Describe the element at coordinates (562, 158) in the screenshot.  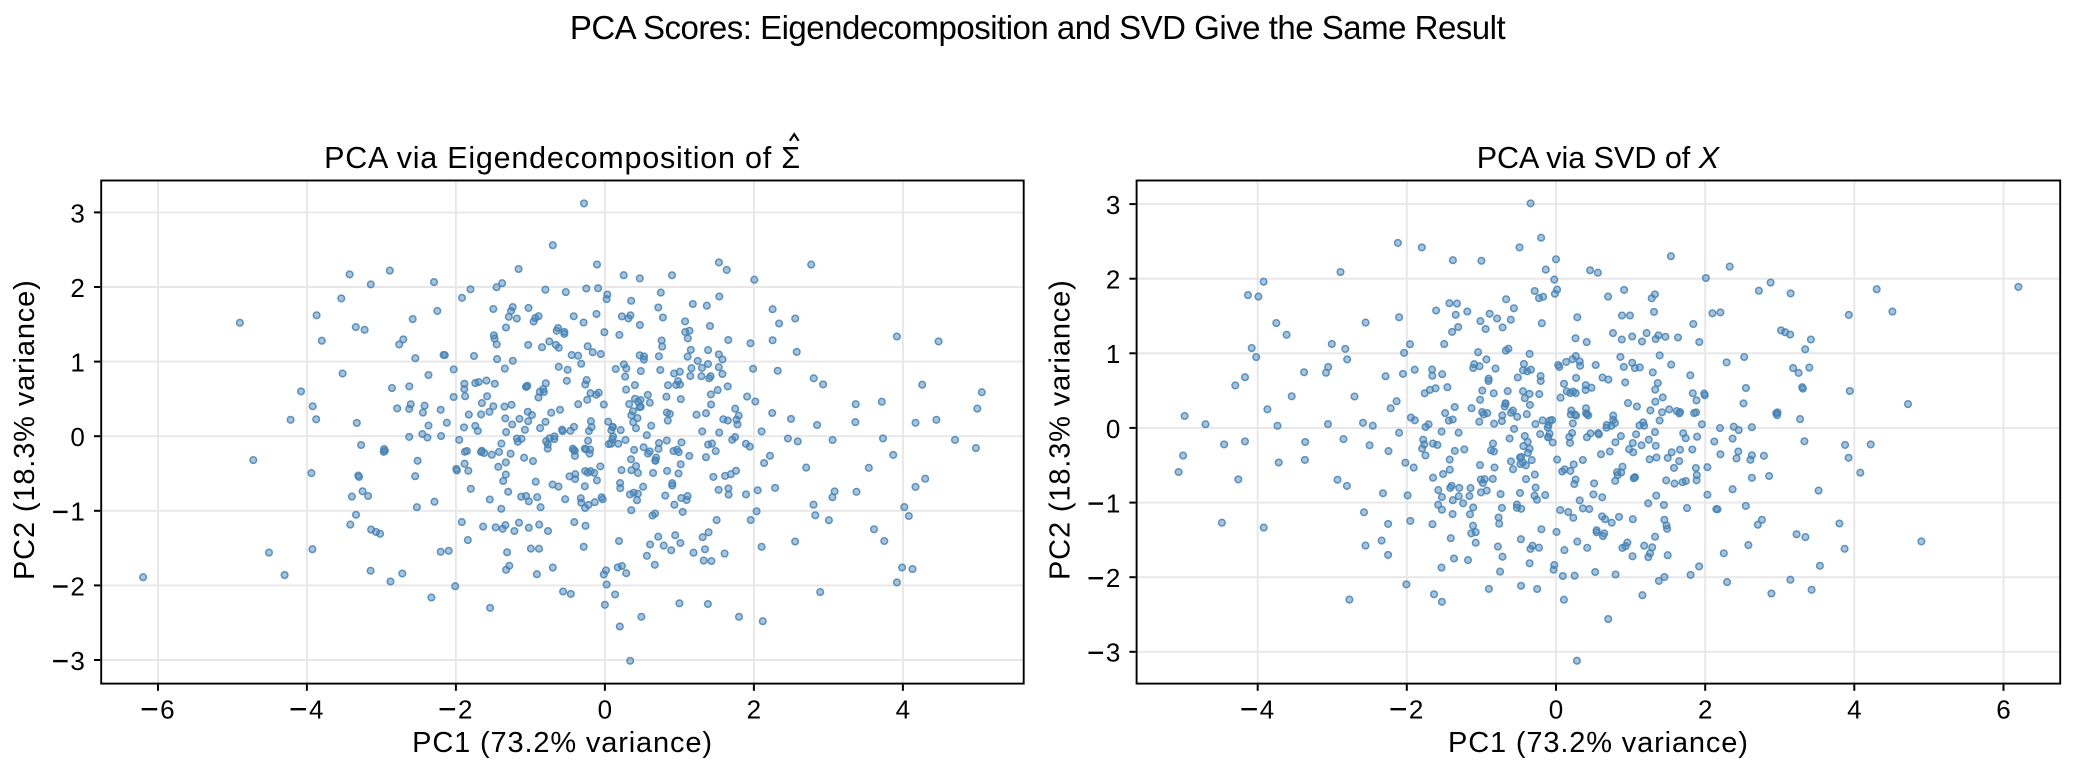
I see `svg-text:PCA via Eigendecomposition of: PCA via Eigendecomposition of Σ` at that location.